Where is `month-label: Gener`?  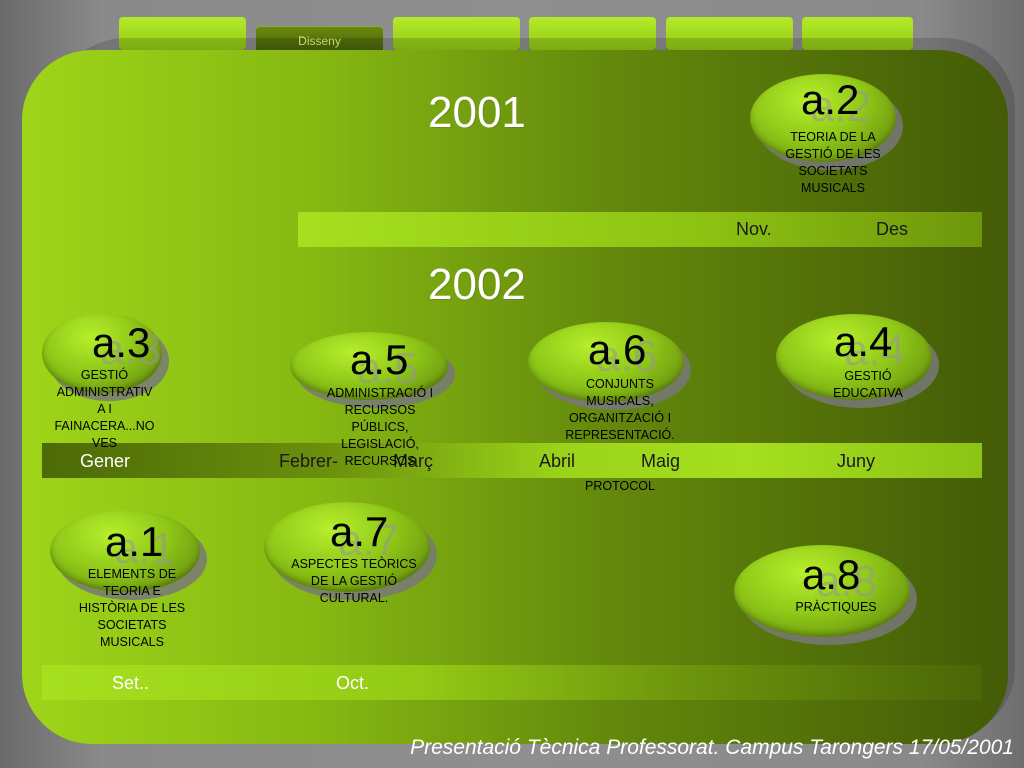
month-label: Gener is located at coordinates (105, 461).